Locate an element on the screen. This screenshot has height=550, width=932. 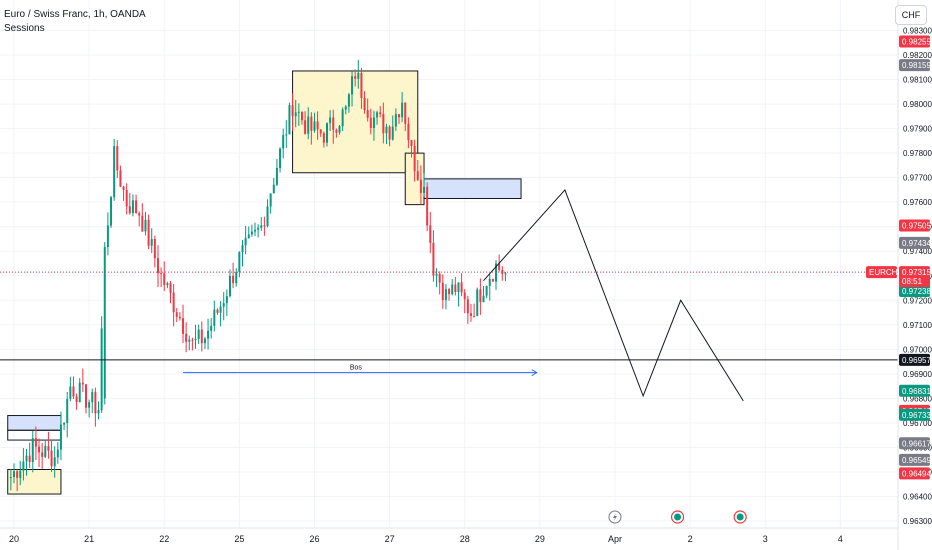
price-tag-text: 0.96617 is located at coordinates (916, 443).